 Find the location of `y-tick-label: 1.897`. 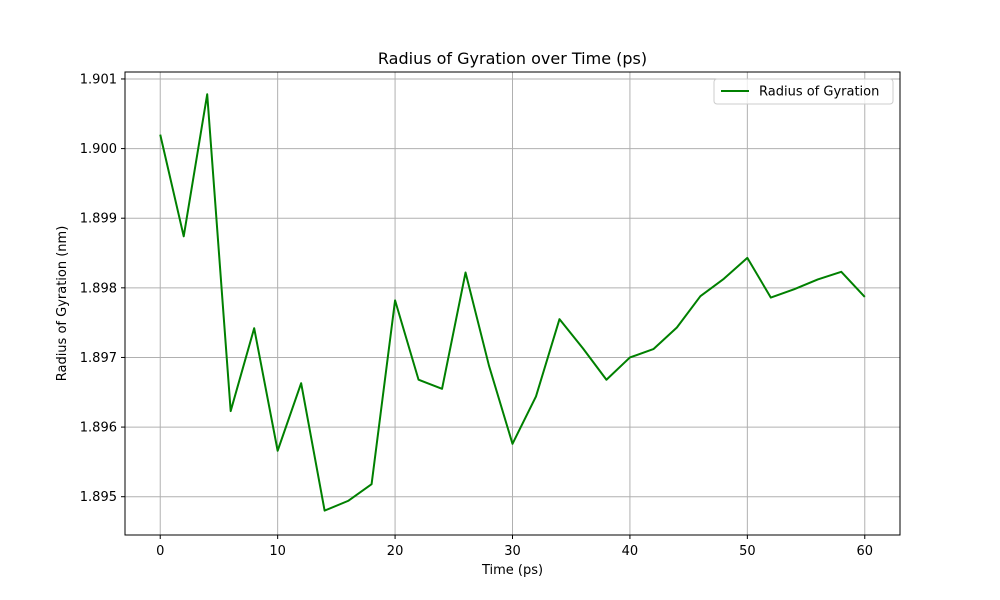

y-tick-label: 1.897 is located at coordinates (98, 358).